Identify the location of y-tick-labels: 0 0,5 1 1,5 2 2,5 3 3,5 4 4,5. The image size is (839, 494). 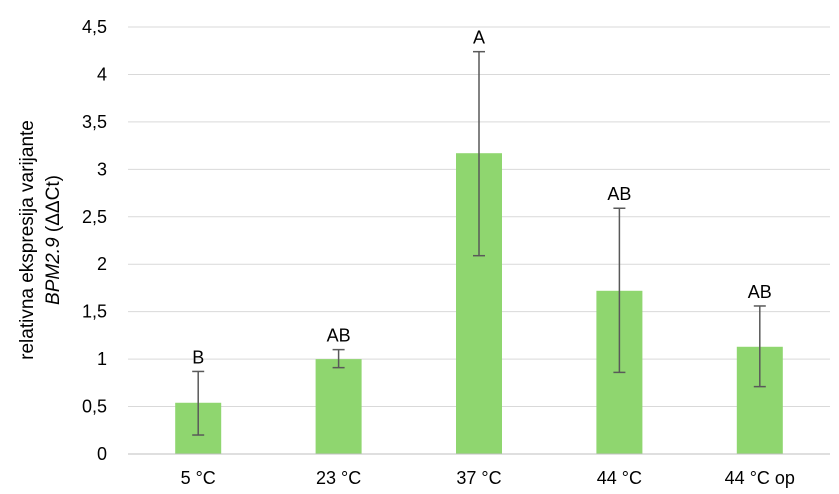
(94, 240).